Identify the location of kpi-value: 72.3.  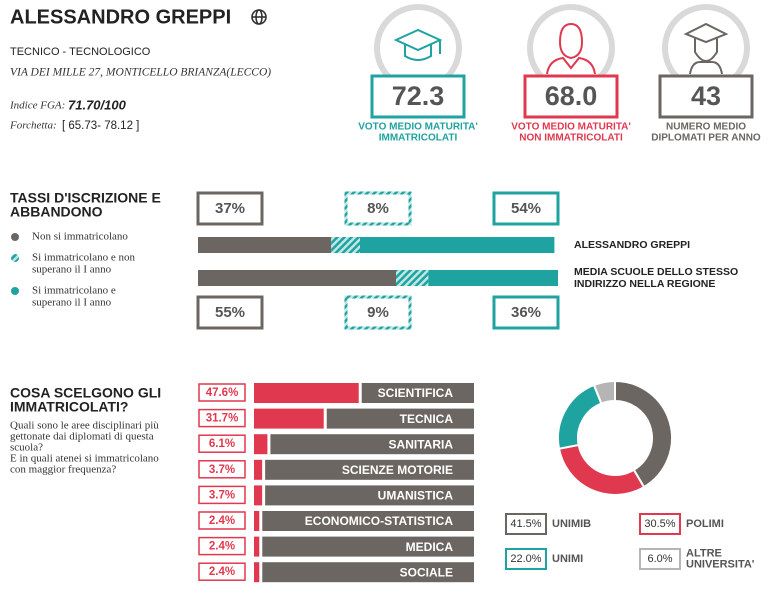
(418, 96).